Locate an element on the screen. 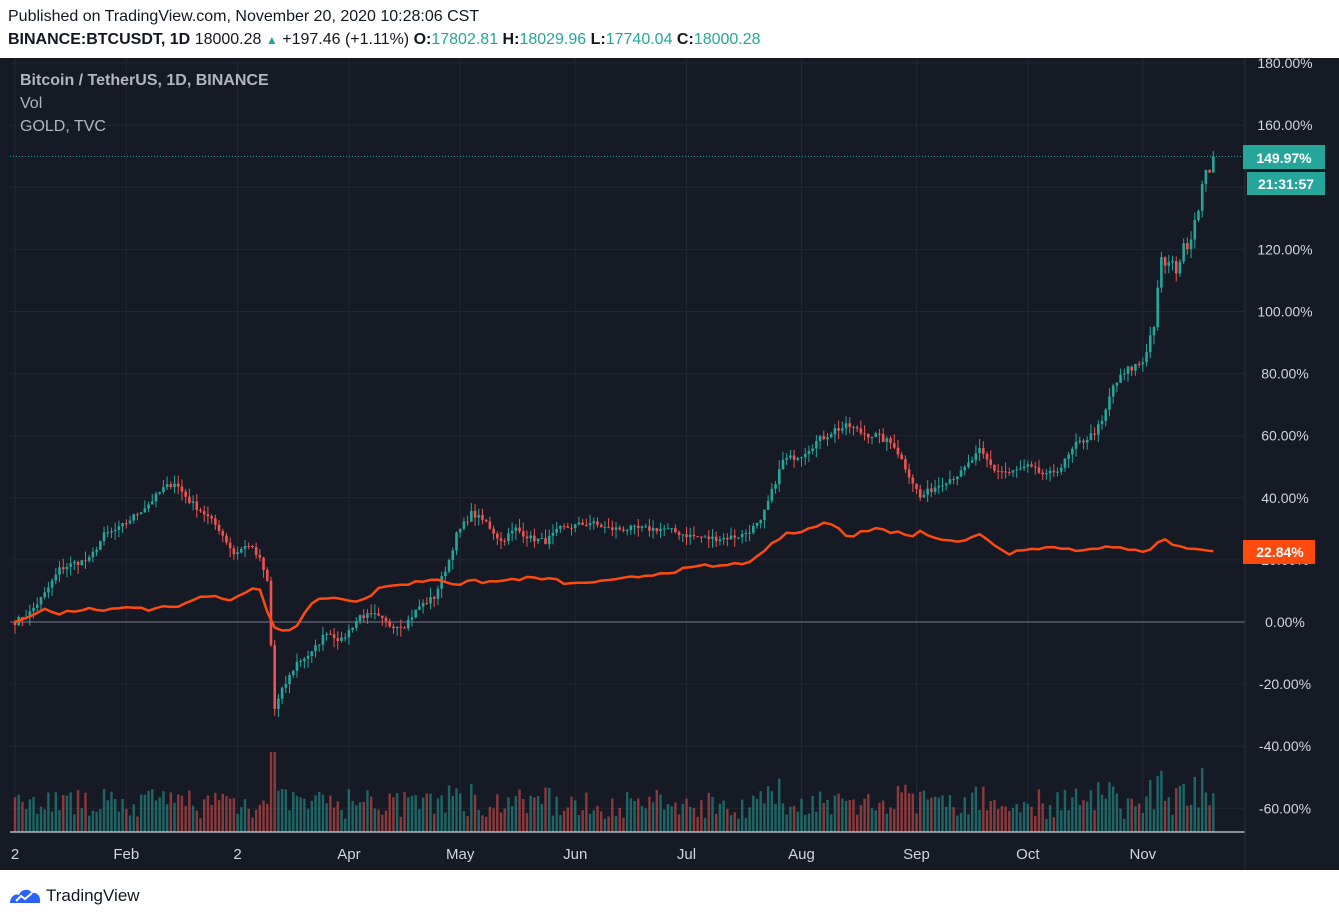 Image resolution: width=1339 pixels, height=920 pixels. countdown-value: 21:31:57 is located at coordinates (1286, 184).